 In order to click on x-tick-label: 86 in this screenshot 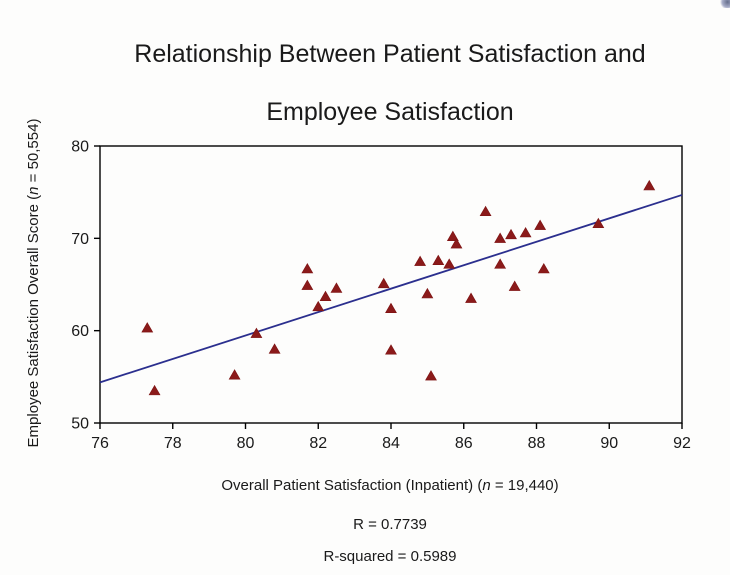, I will do `click(464, 443)`.